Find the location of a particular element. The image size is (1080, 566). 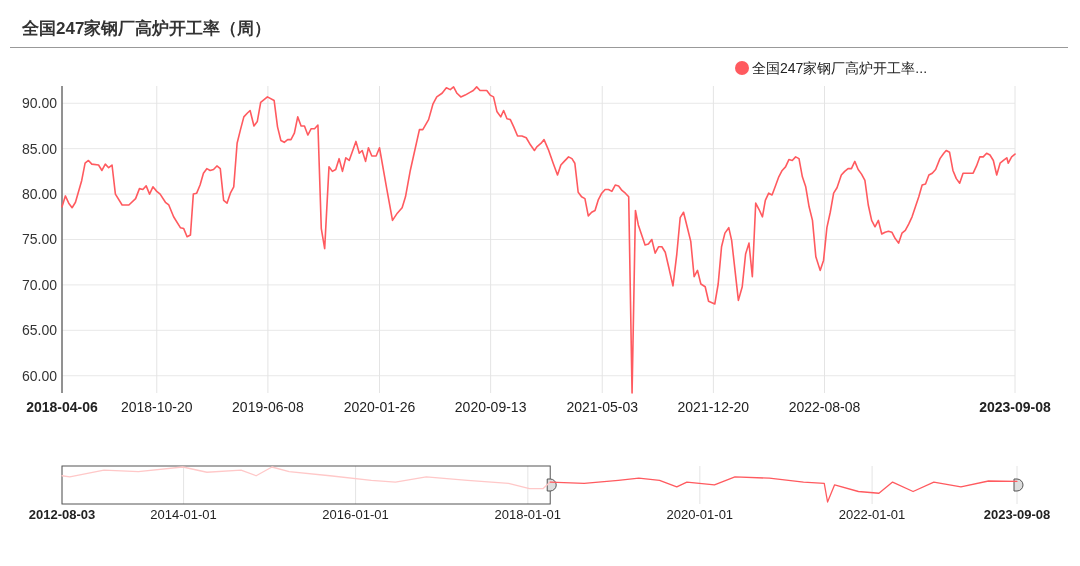

y-tick-label: 60.00 is located at coordinates (39, 375).